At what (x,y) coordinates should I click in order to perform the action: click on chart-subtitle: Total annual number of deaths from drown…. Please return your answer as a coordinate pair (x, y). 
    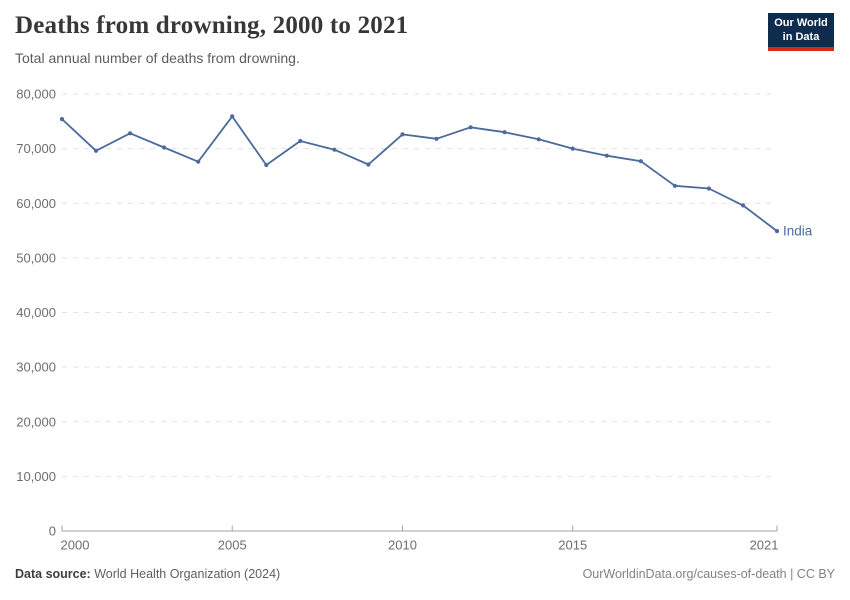
    Looking at the image, I should click on (157, 58).